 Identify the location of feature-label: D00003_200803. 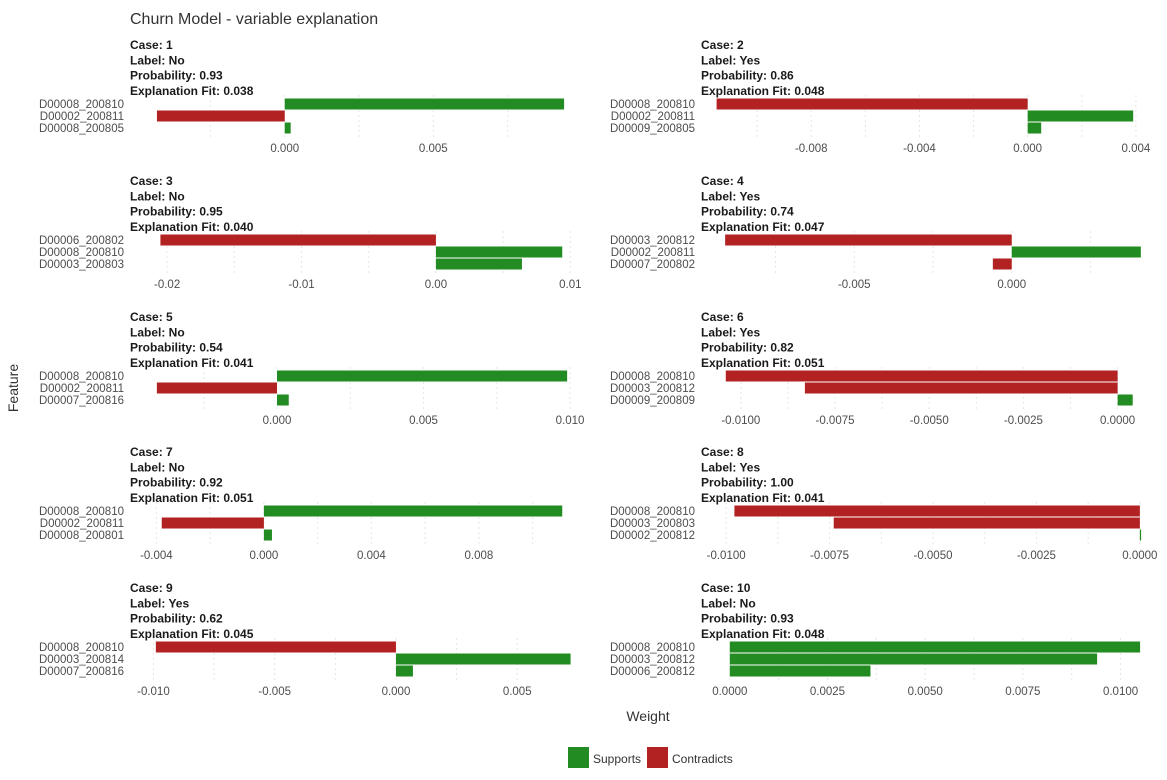
(652, 524).